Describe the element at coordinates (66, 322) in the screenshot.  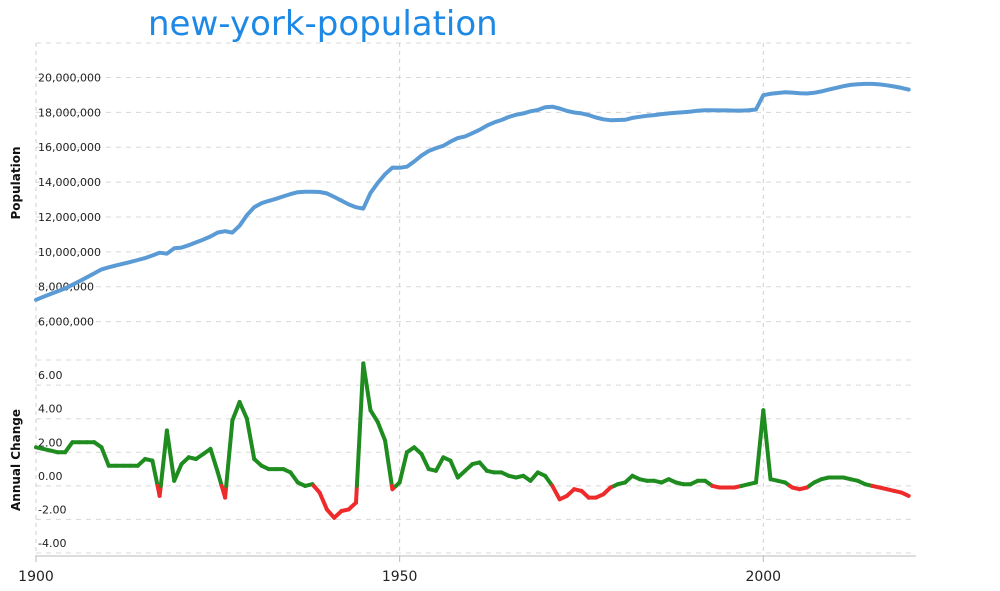
I see `population-y-tick-label: 6,000,000` at that location.